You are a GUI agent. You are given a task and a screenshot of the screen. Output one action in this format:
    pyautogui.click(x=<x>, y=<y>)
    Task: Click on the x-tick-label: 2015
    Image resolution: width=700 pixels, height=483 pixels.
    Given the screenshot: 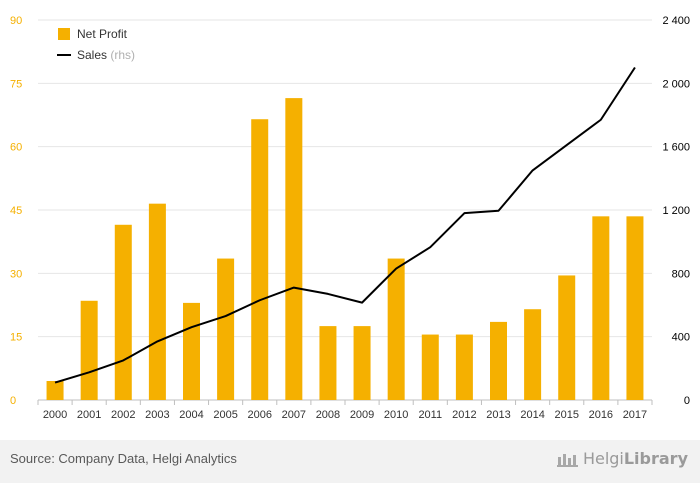 What is the action you would take?
    pyautogui.click(x=566, y=415)
    